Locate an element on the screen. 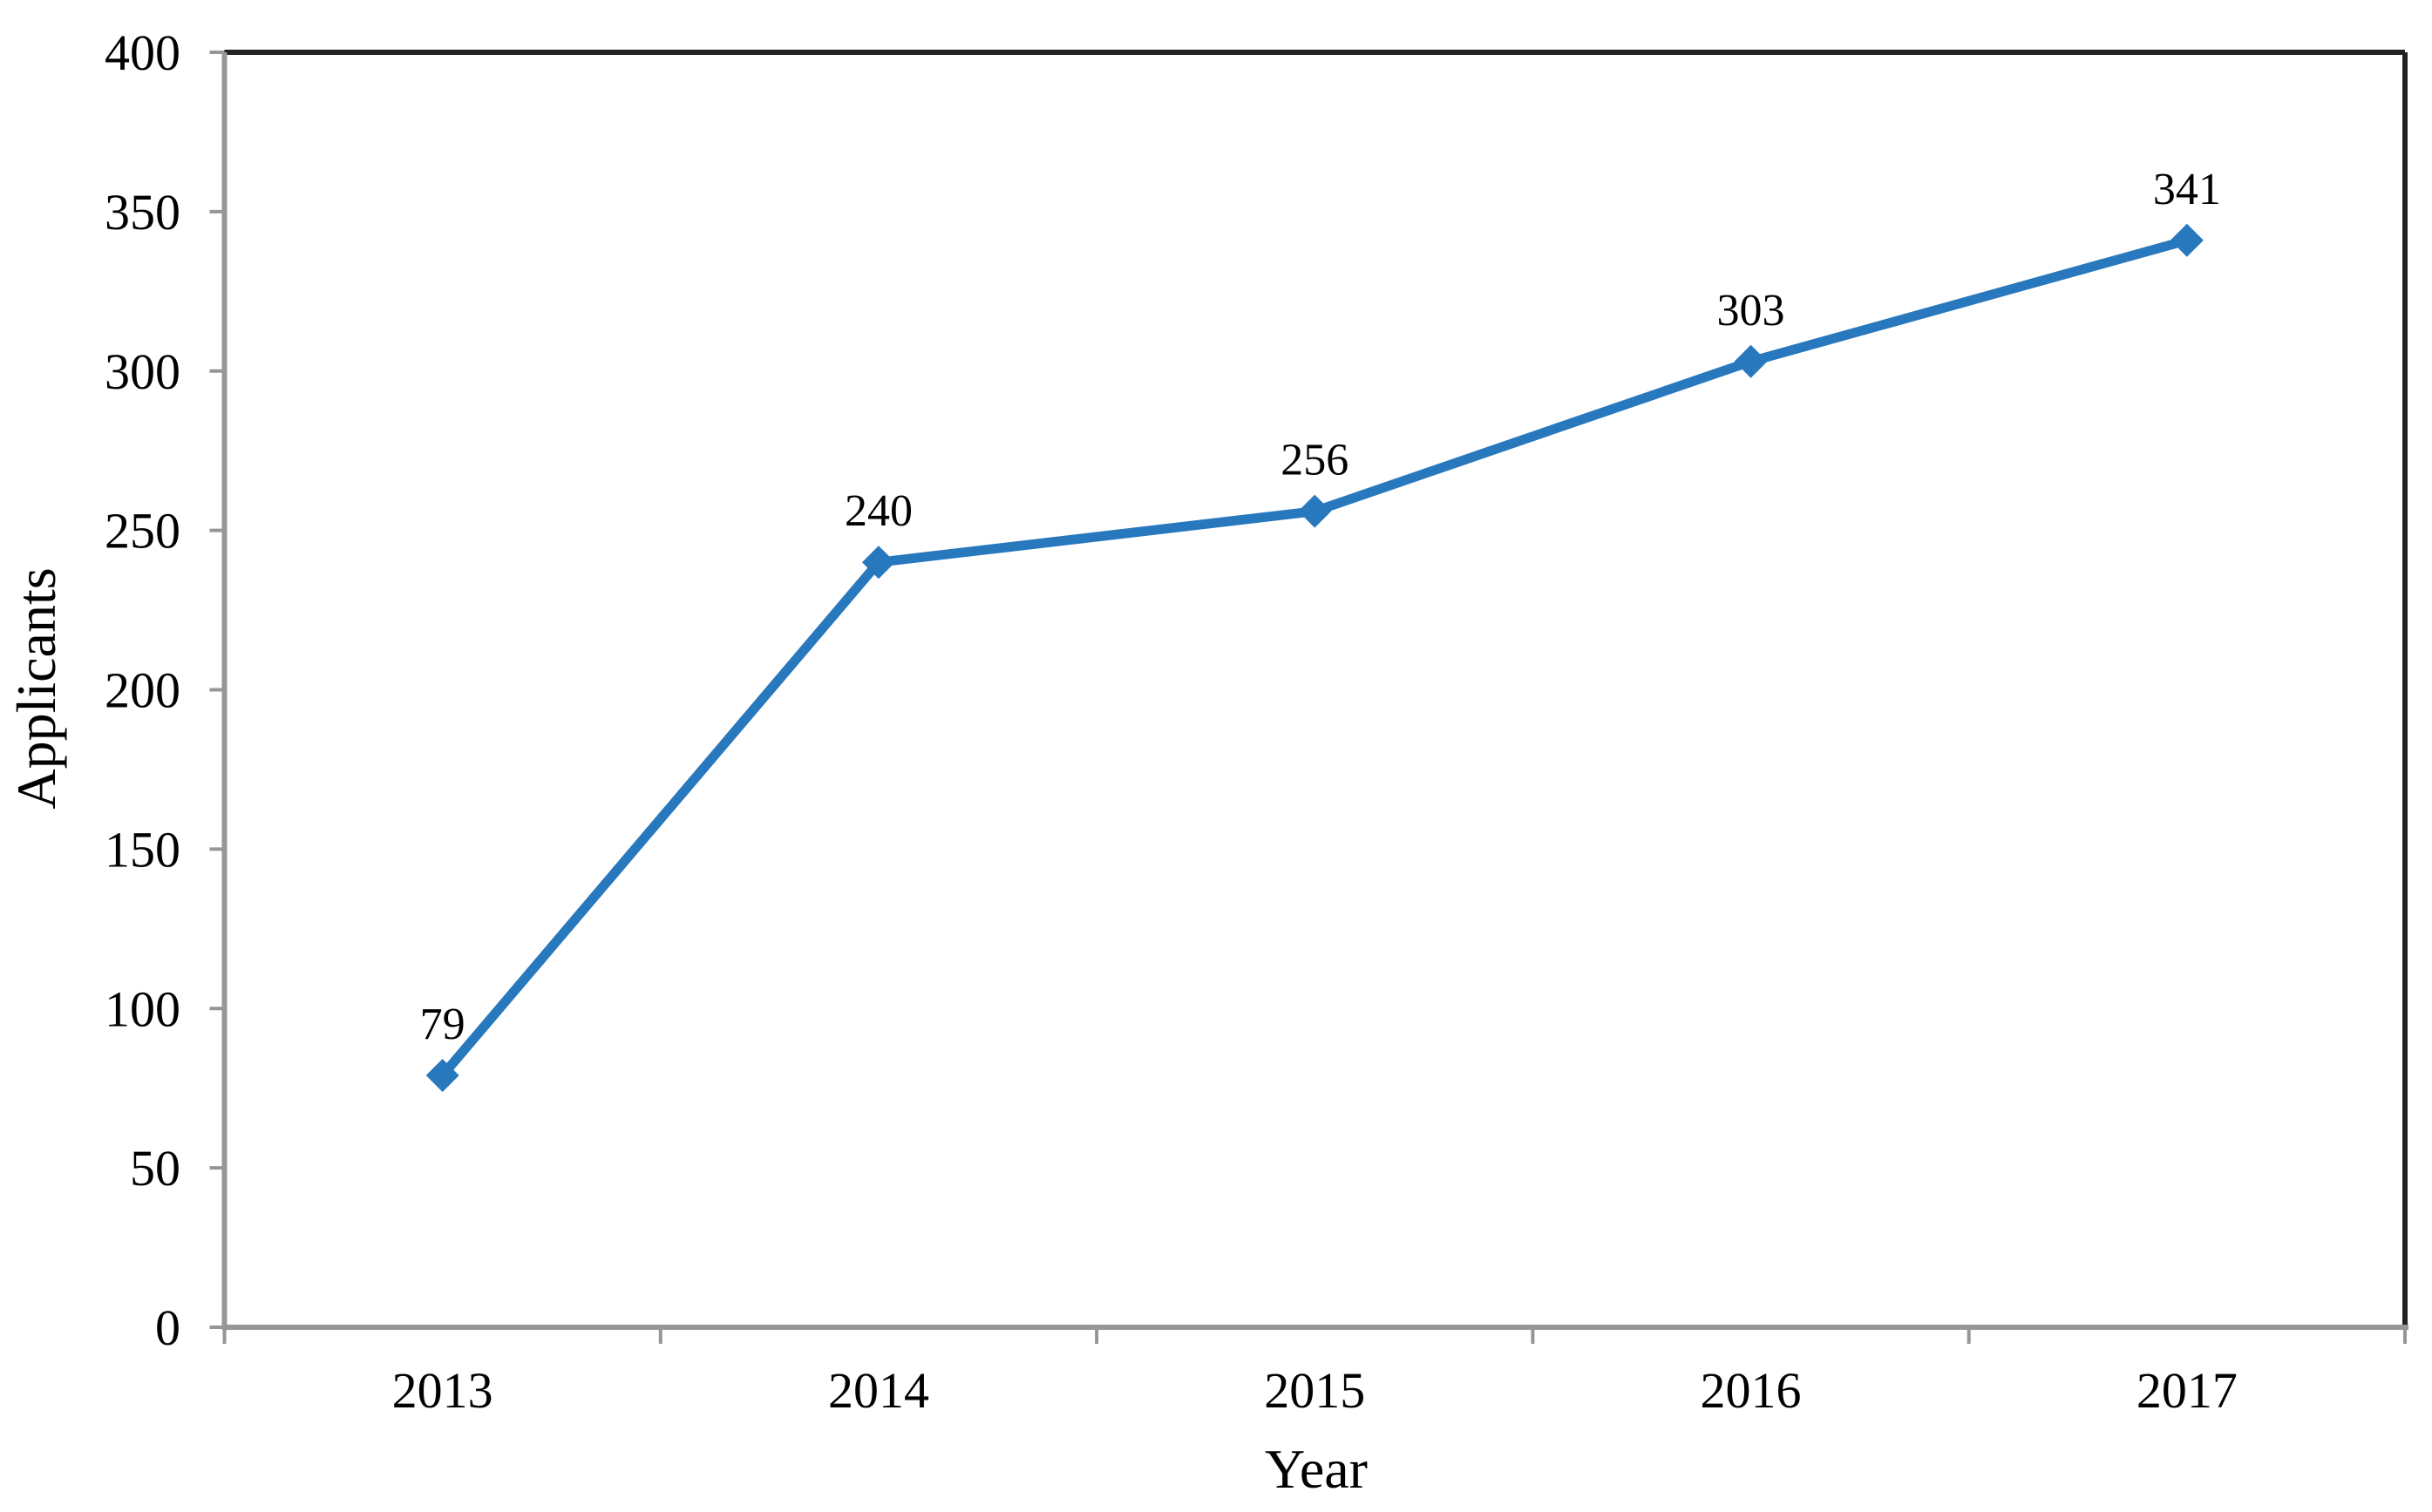  y-tick-label: 150 is located at coordinates (142, 849).